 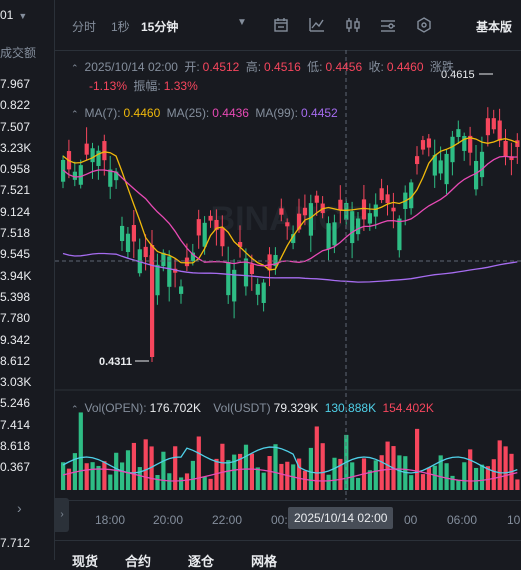 I want to click on hexagon-settings-icon, so click(x=424, y=25).